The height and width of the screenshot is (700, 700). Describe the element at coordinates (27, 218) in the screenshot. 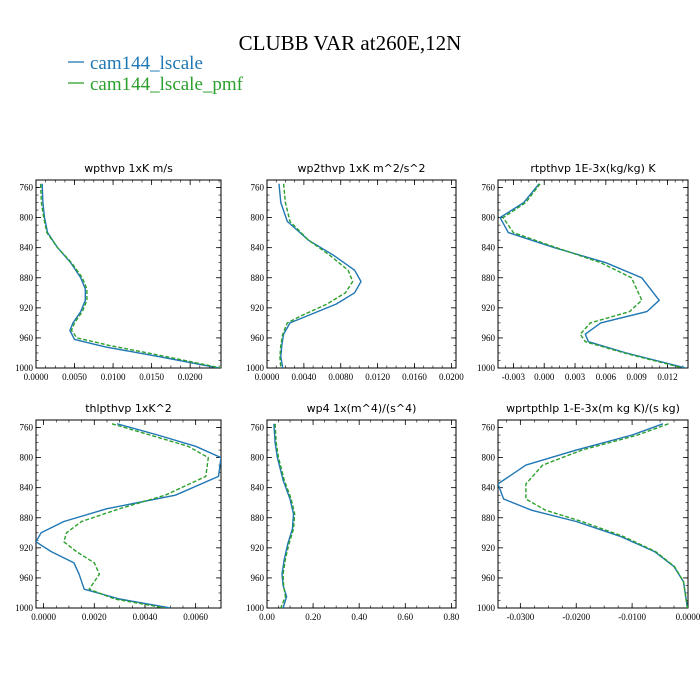

I see `ytick-label-0-1: 800` at that location.